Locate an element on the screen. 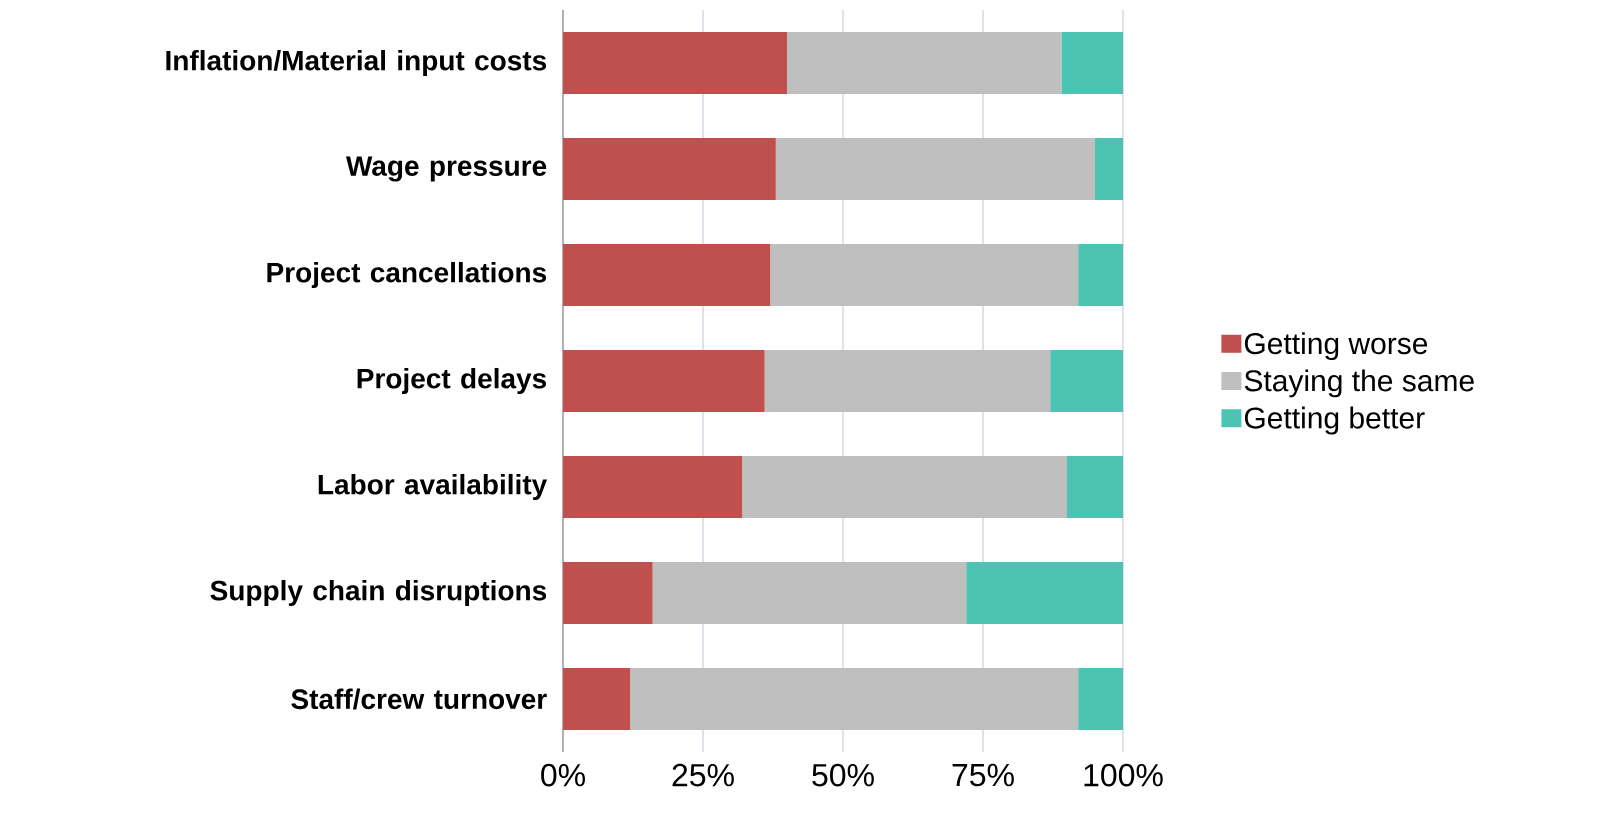  y-tick-label: Project delays is located at coordinates (452, 381).